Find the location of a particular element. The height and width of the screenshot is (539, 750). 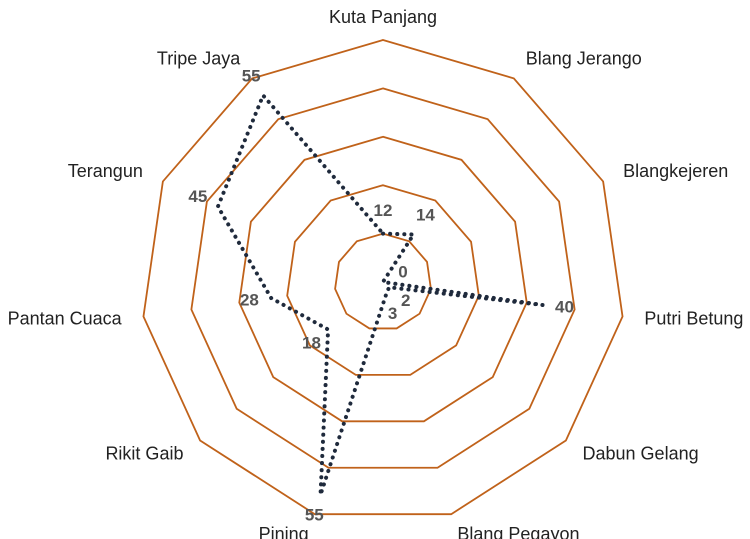

category-label: Blang Pegayon is located at coordinates (518, 531).